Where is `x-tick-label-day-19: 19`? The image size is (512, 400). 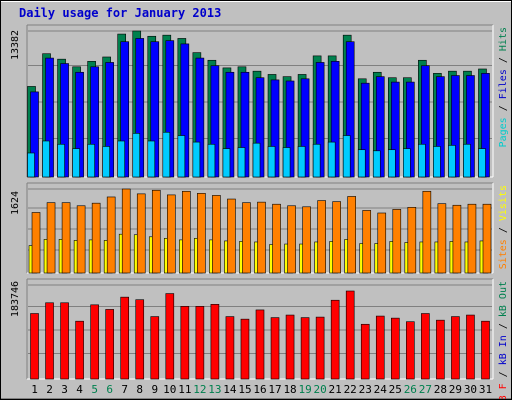
x-tick-label-day-19: 19 is located at coordinates (304, 389).